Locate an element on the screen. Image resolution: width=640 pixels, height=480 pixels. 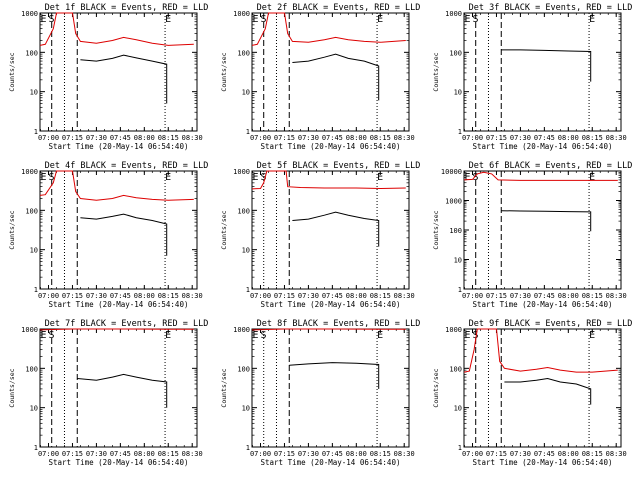
panel-7-xtick-label: 07:15 is located at coordinates (72, 454).